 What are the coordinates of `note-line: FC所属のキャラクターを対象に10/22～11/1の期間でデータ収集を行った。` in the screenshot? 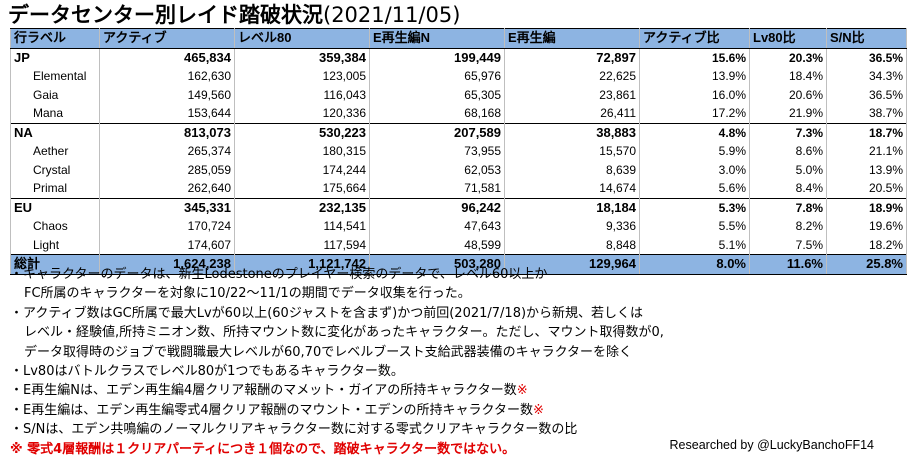 It's located at (458, 293).